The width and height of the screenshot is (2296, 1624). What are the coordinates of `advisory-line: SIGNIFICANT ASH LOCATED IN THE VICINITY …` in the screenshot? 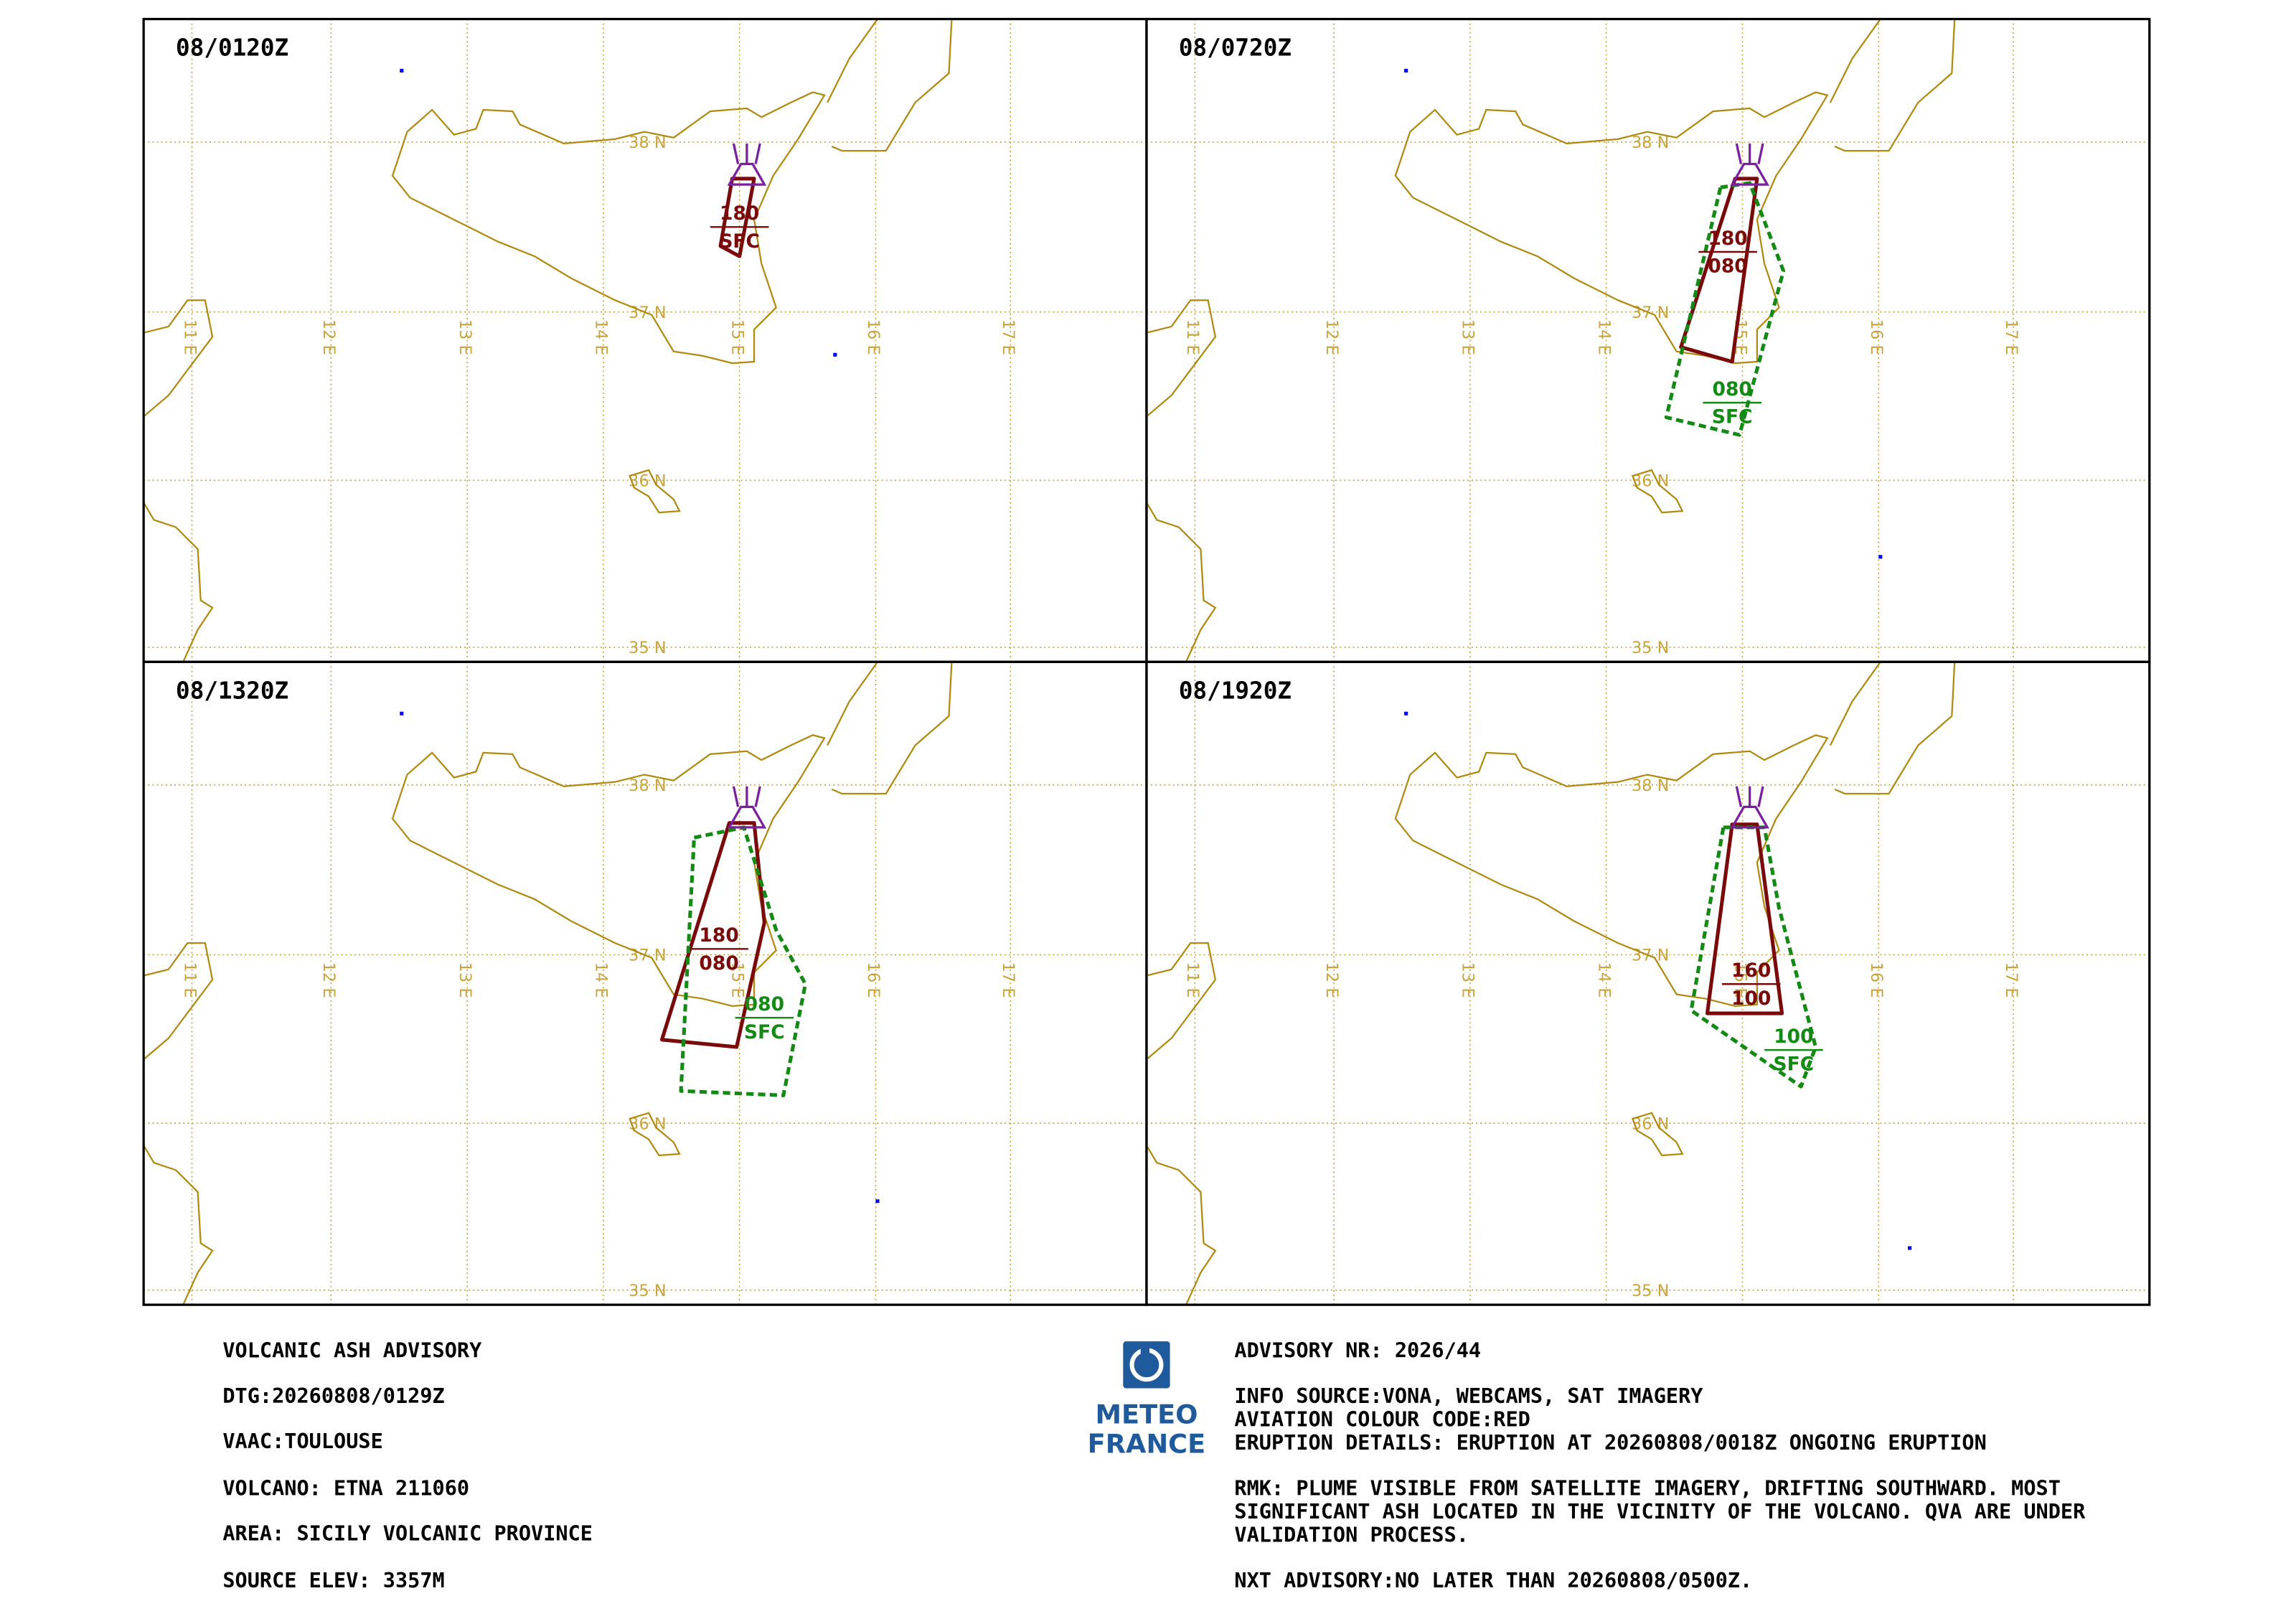 It's located at (1660, 1511).